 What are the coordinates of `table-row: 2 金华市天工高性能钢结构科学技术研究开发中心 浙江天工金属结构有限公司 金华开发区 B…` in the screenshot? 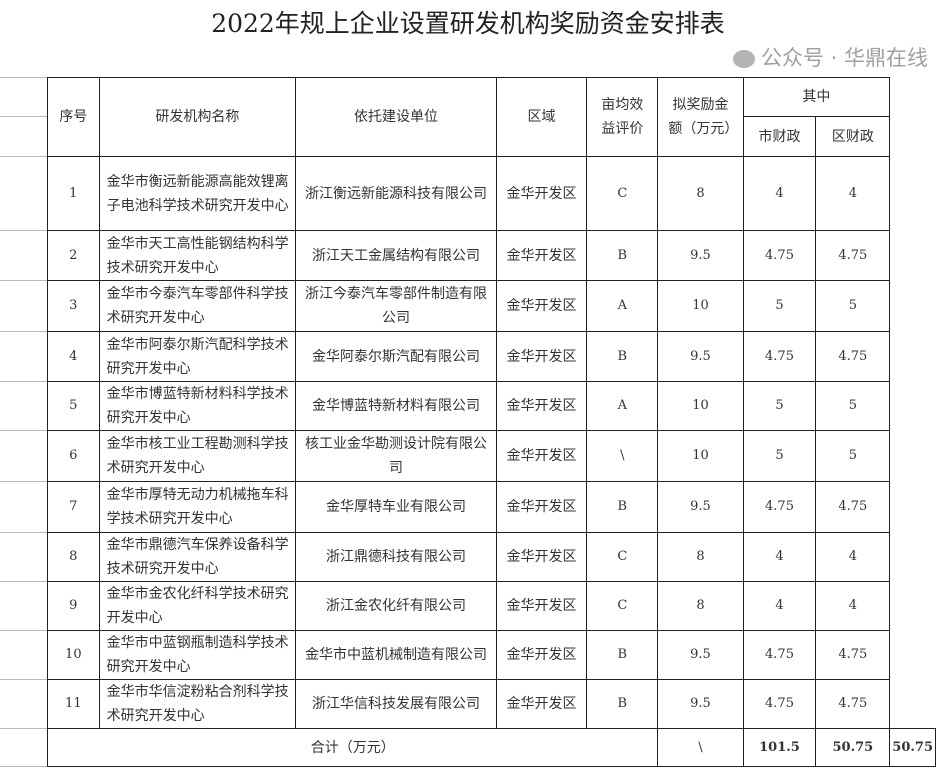 It's located at (491, 255).